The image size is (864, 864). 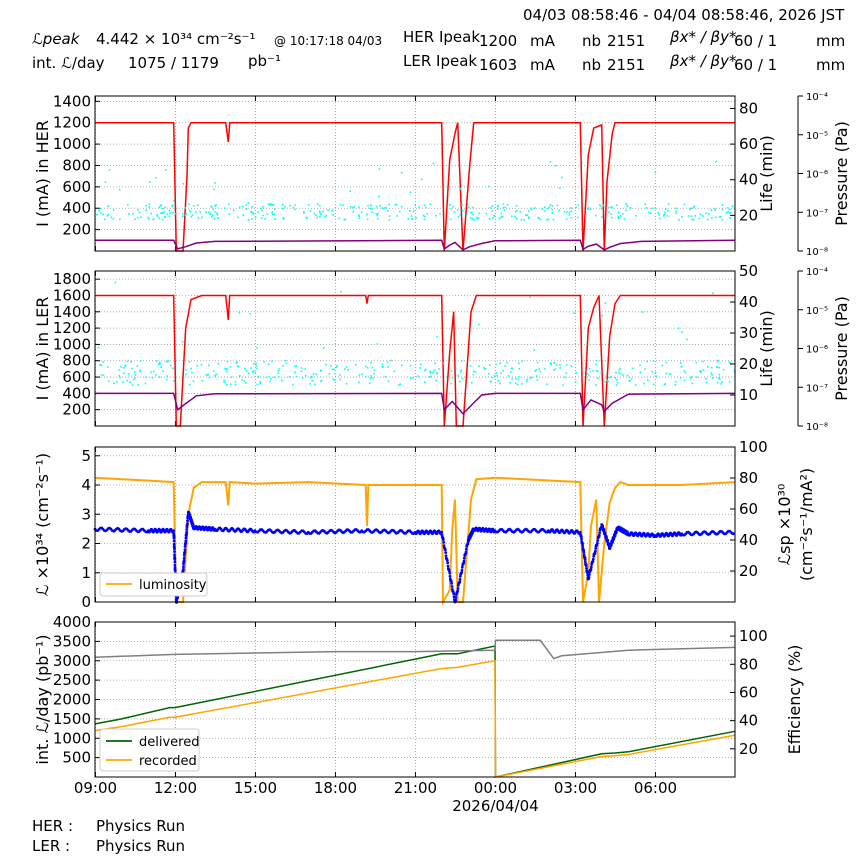 I want to click on her-ipeak-value: 1200, so click(x=498, y=41).